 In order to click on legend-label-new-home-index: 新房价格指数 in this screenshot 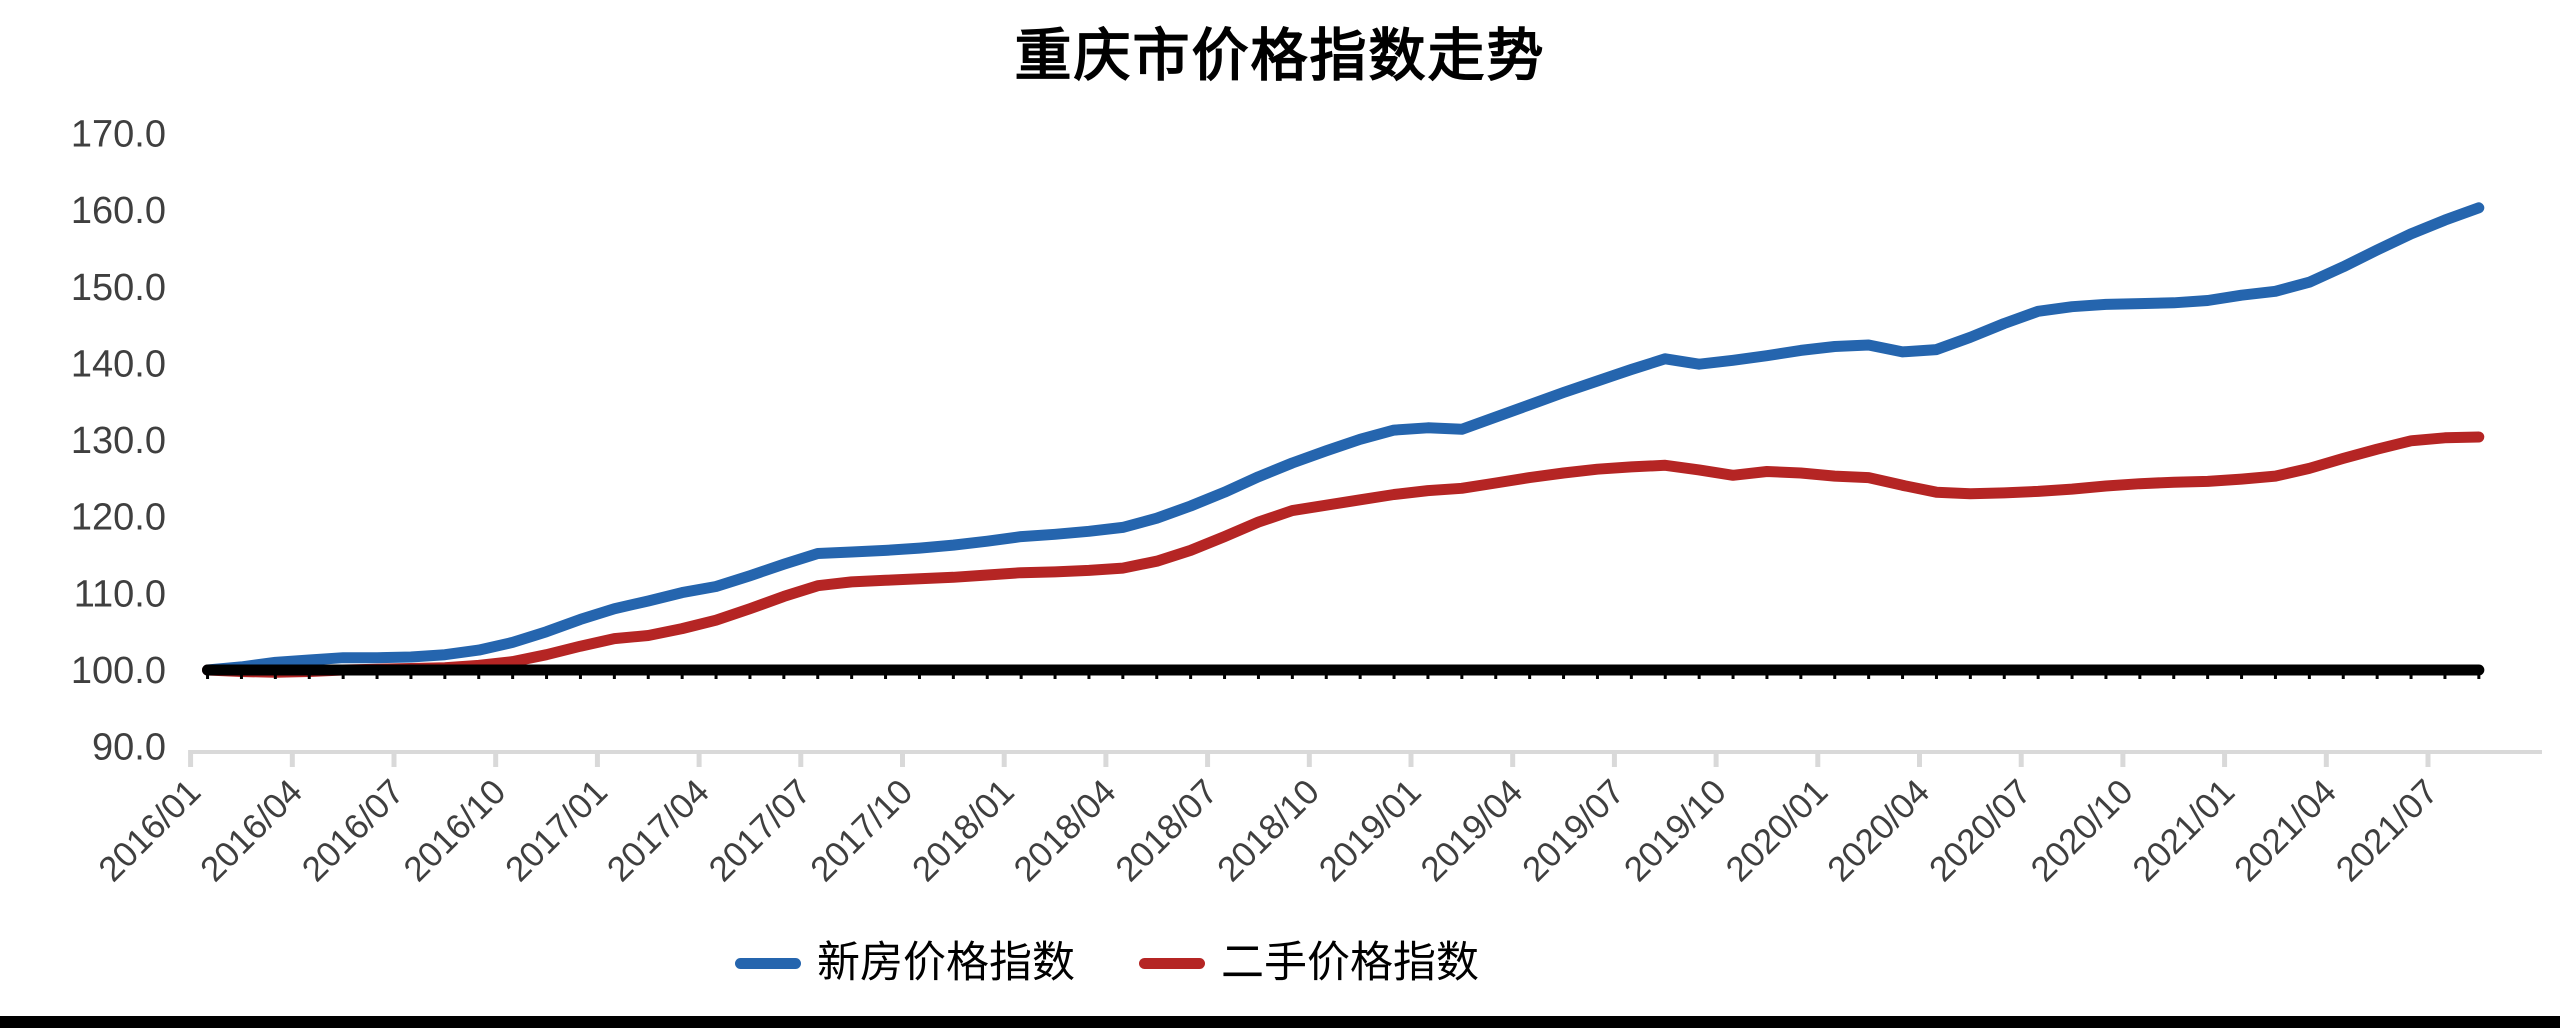, I will do `click(946, 963)`.